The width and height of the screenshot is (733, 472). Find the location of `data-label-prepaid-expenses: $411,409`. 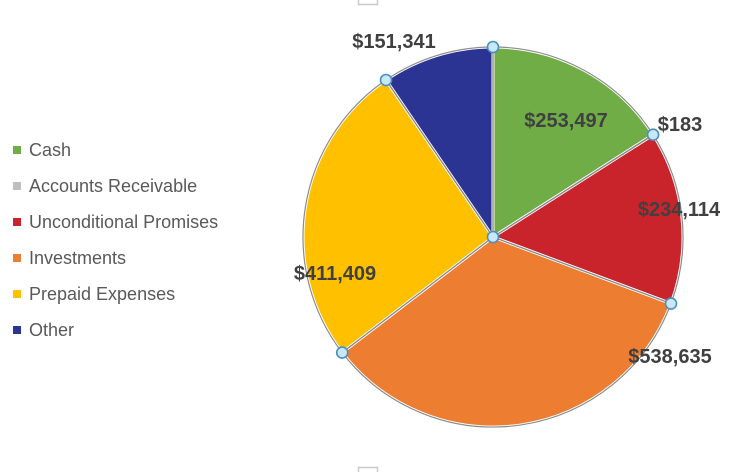

data-label-prepaid-expenses: $411,409 is located at coordinates (335, 274).